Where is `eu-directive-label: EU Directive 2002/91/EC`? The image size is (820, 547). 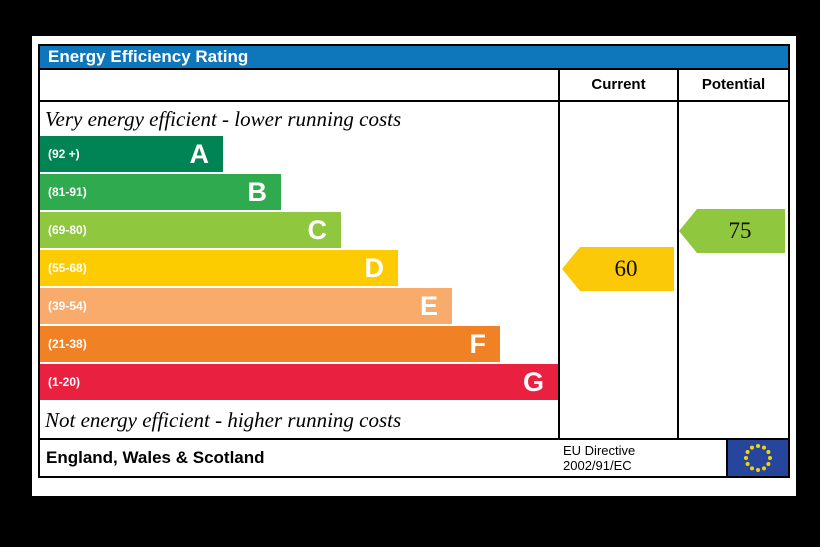
eu-directive-label: EU Directive 2002/91/EC is located at coordinates (599, 458).